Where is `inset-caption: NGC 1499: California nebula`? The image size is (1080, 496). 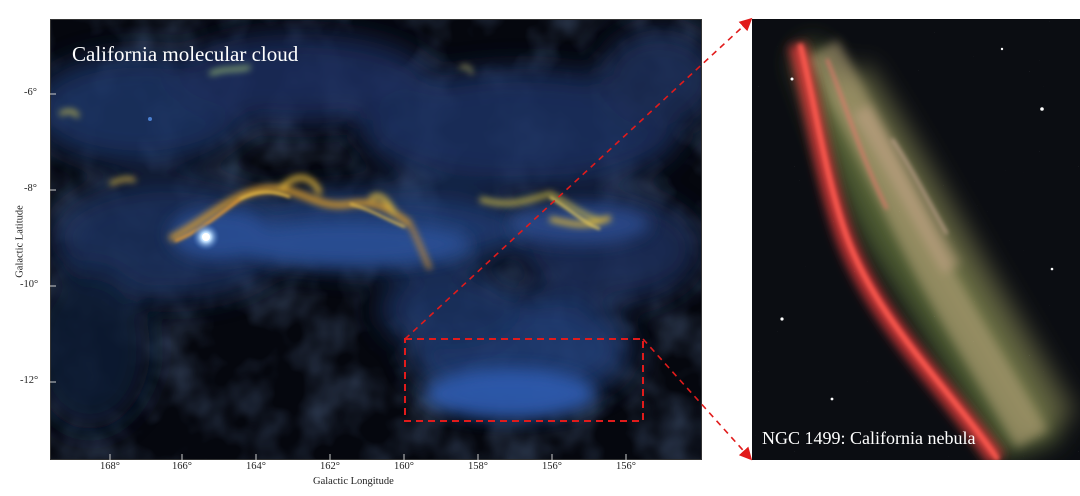
inset-caption: NGC 1499: California nebula is located at coordinates (869, 438).